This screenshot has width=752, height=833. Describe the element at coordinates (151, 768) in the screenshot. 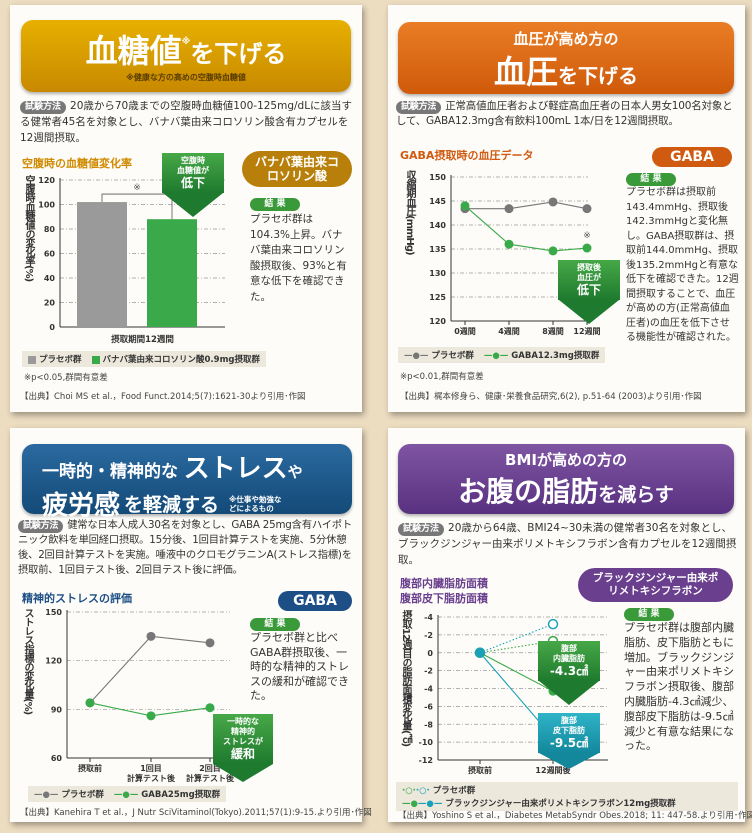

I see `x-tick-label: 1回目` at that location.